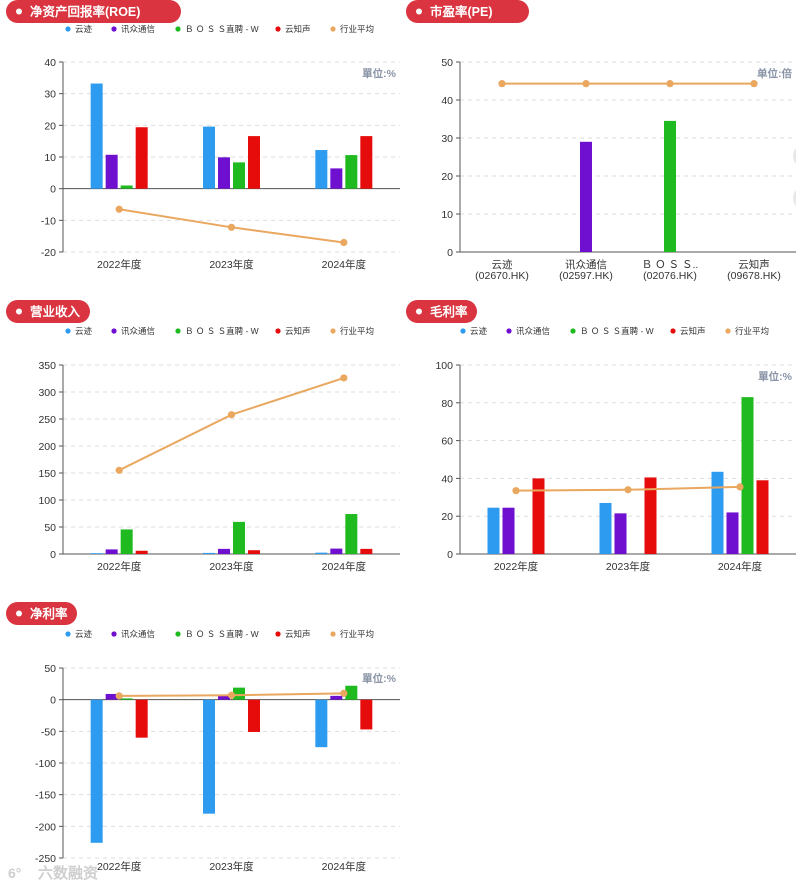 The width and height of the screenshot is (796, 892). What do you see at coordinates (774, 73) in the screenshot?
I see `pe-unit-label: 单位:倍` at bounding box center [774, 73].